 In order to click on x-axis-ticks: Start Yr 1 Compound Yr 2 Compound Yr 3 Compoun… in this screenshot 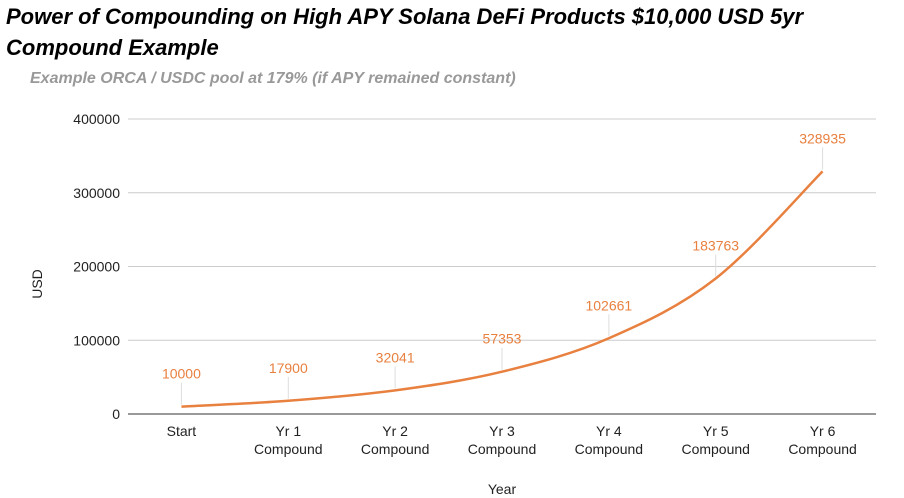, I will do `click(512, 440)`.